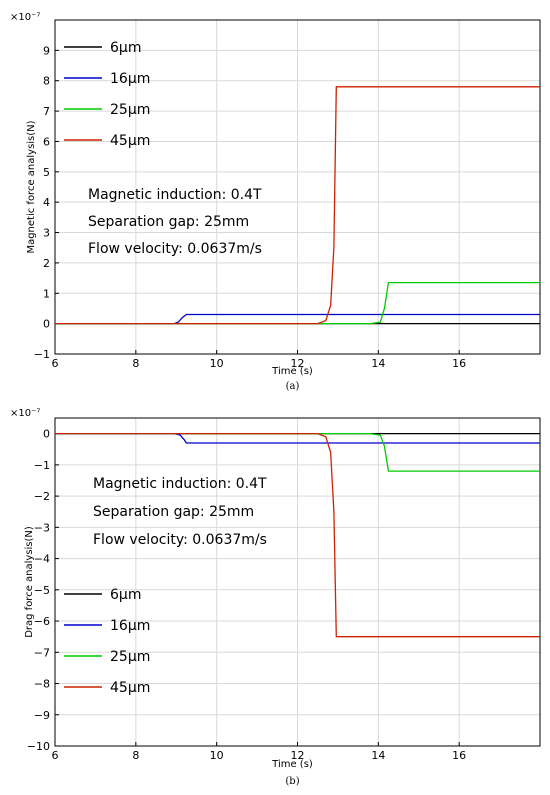 The image size is (550, 795). I want to click on y-tick-label: −6, so click(42, 621).